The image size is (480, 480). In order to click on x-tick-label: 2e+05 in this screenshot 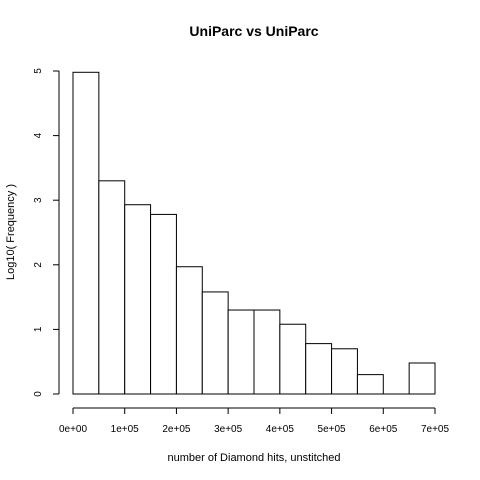, I will do `click(176, 429)`.